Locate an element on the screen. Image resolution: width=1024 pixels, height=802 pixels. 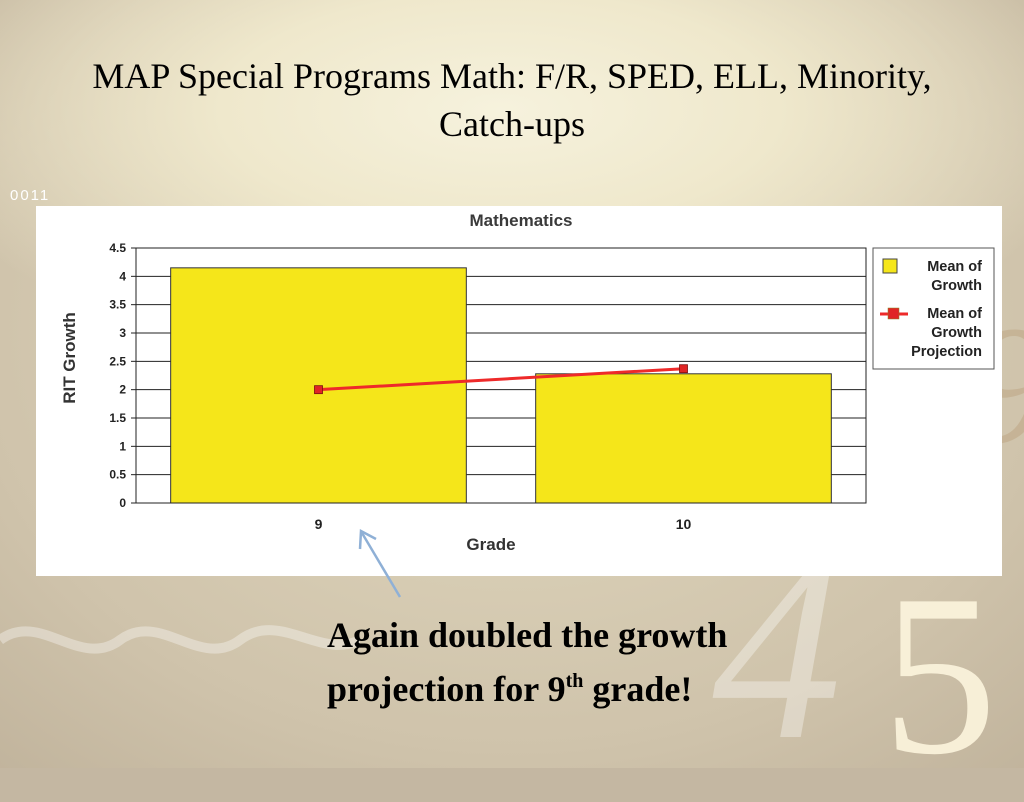
x-tick-label: 10 is located at coordinates (684, 524).